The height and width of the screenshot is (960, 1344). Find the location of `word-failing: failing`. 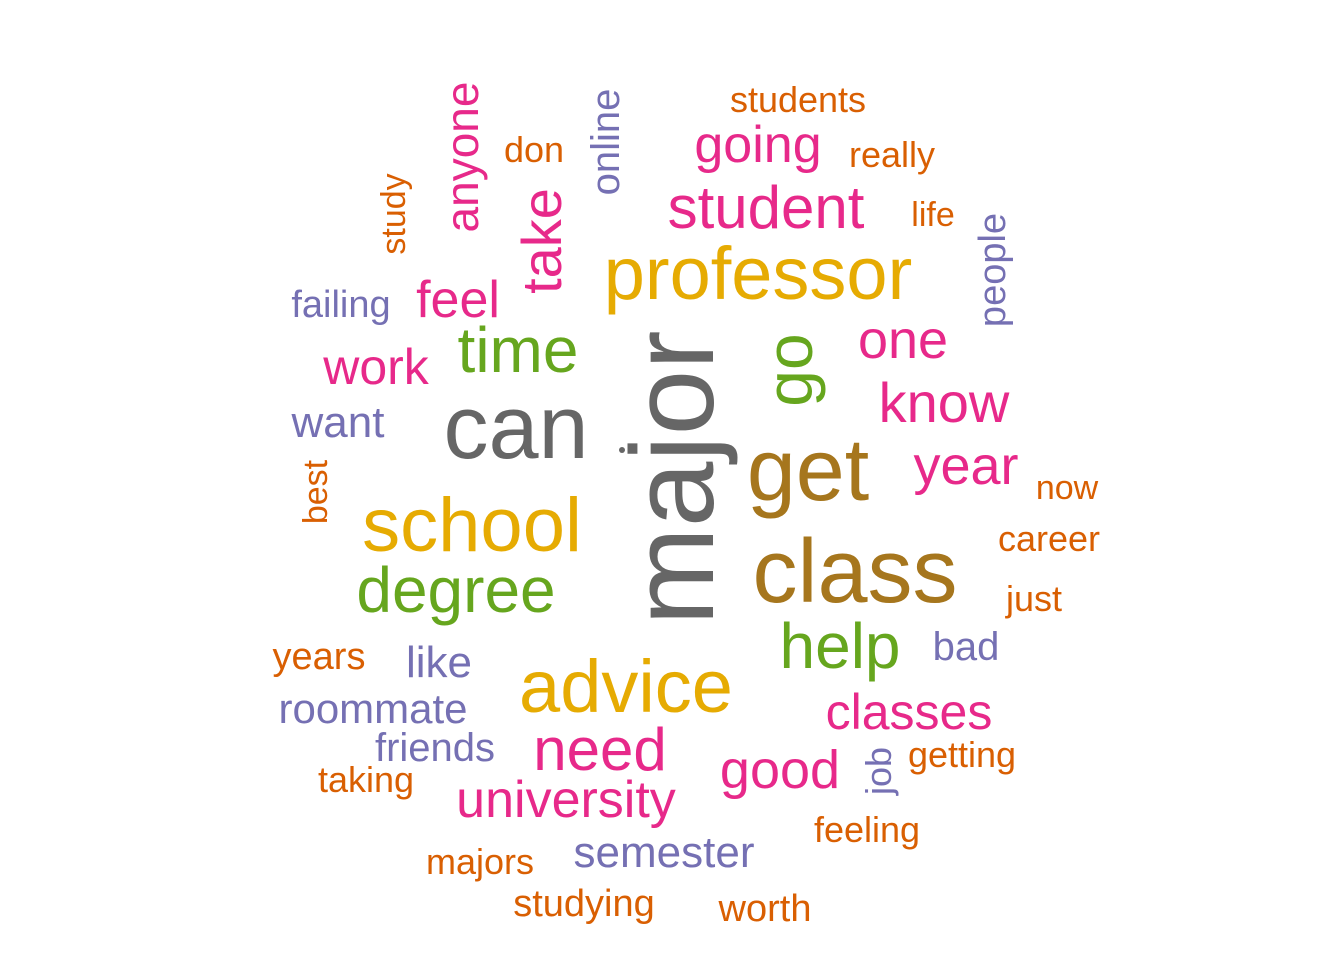

word-failing: failing is located at coordinates (341, 305).